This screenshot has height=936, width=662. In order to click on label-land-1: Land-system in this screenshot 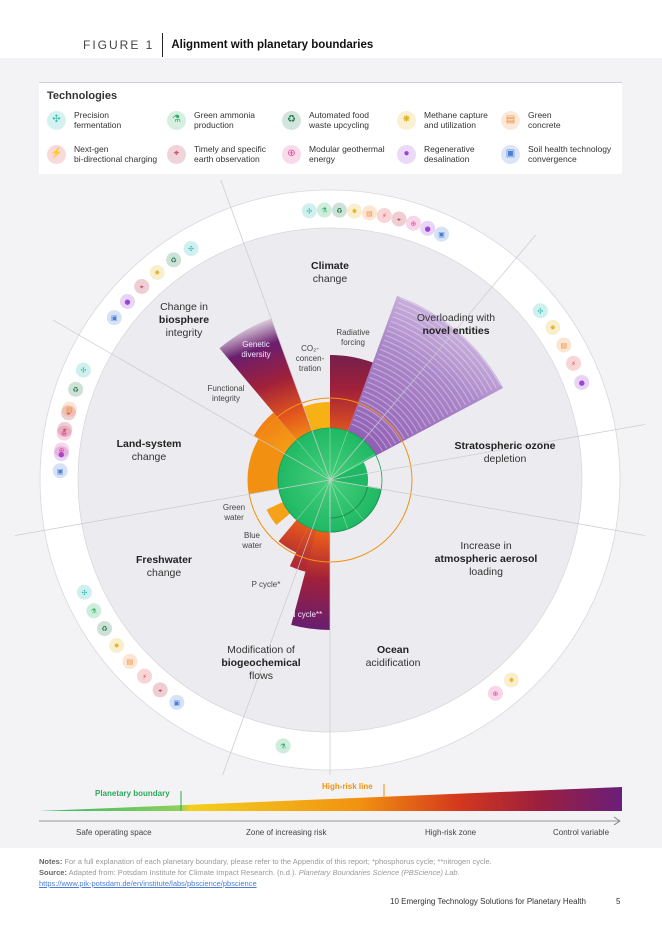, I will do `click(149, 444)`.